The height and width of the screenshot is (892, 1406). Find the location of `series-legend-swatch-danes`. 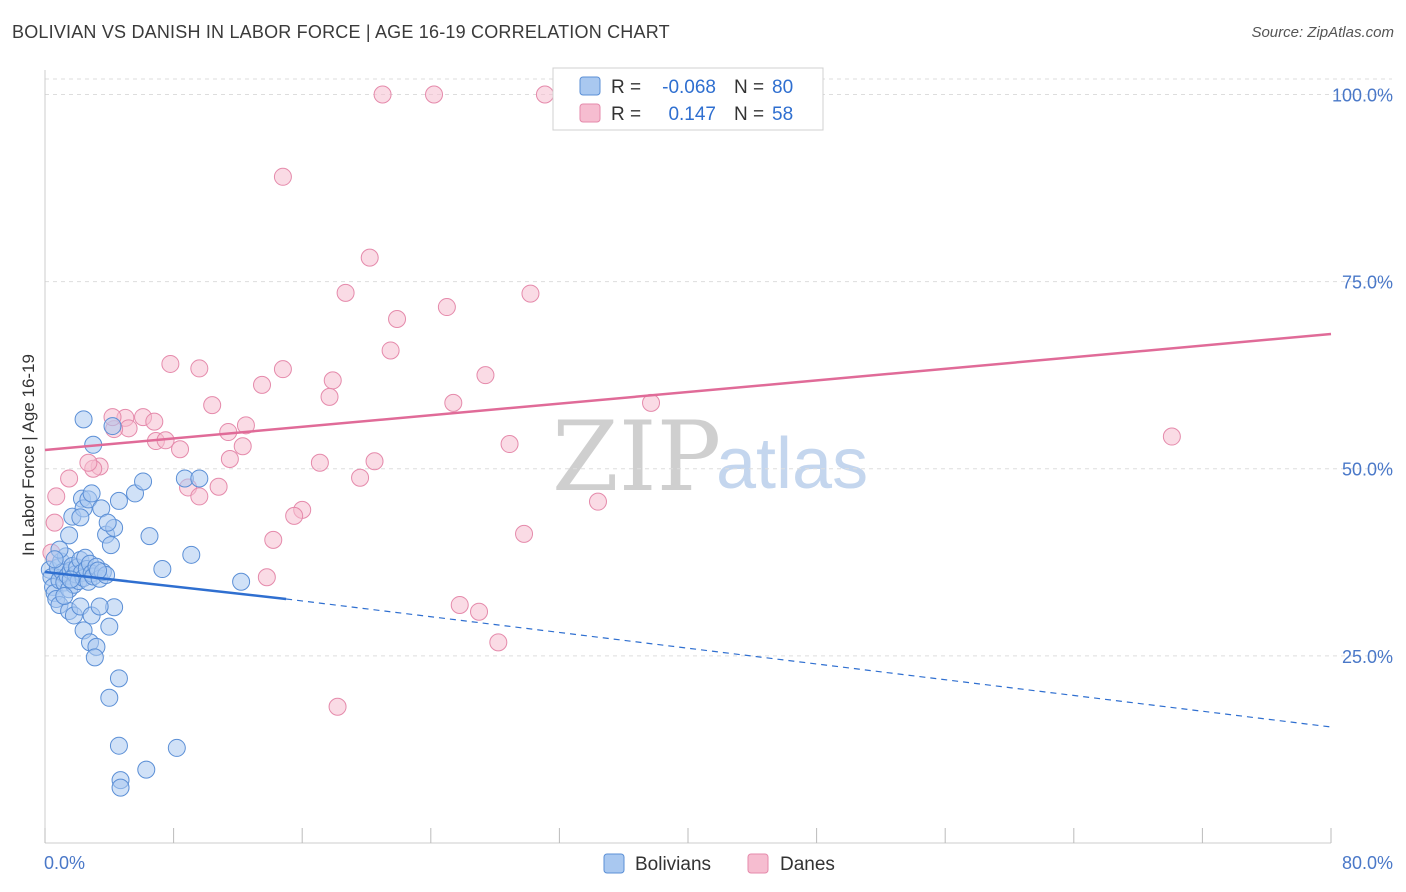

series-legend-swatch-danes is located at coordinates (758, 863).